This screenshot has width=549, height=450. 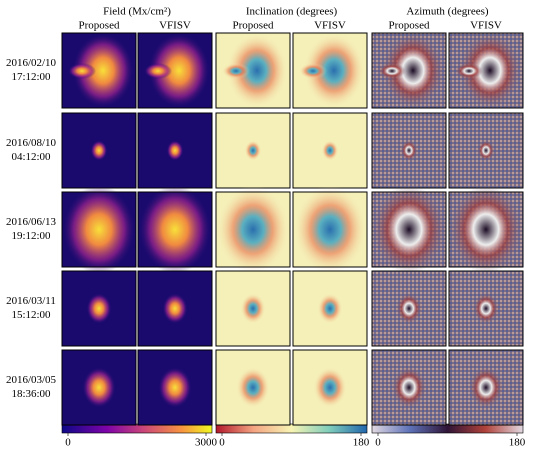 I want to click on row-label: 2016/03/11, so click(x=31, y=301).